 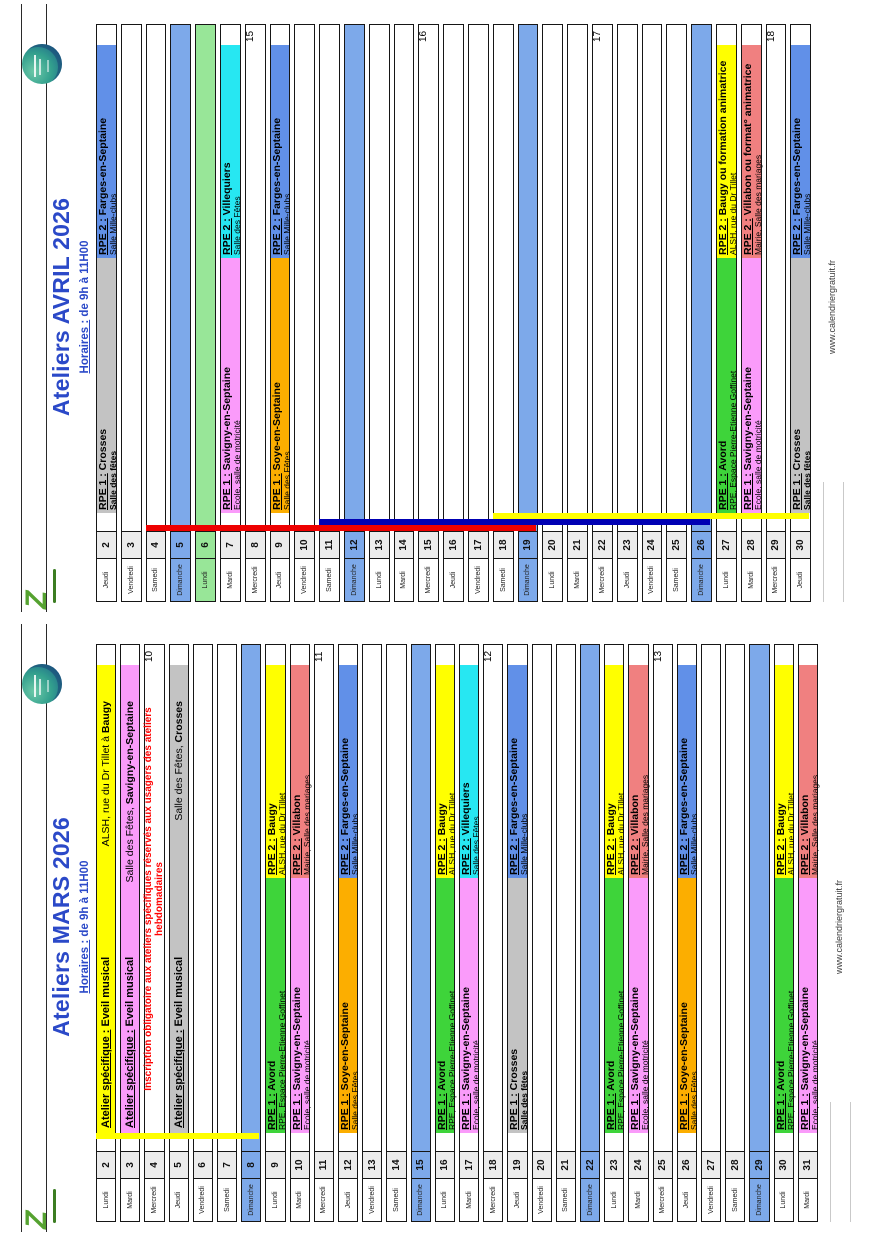 What do you see at coordinates (106, 993) in the screenshot?
I see `text-label: Eveil musical` at bounding box center [106, 993].